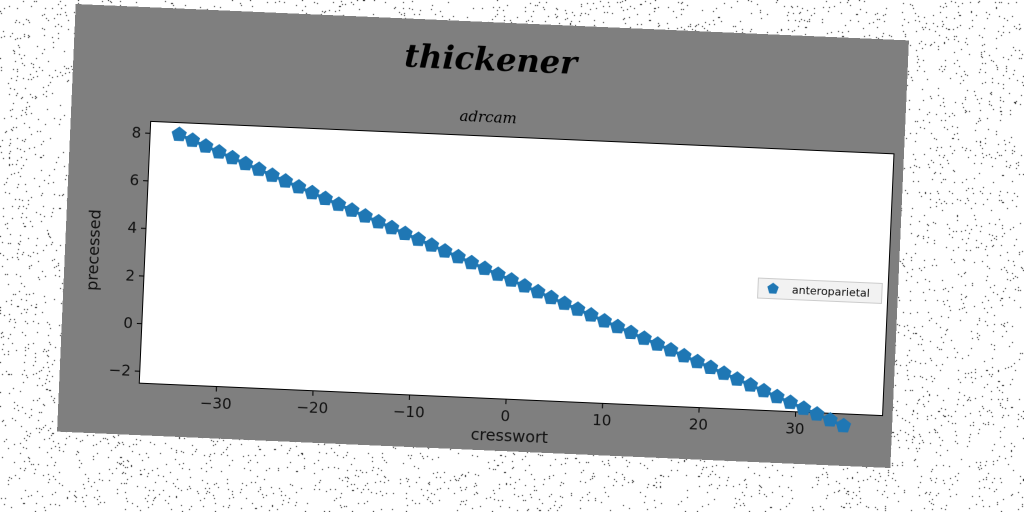 Image resolution: width=1024 pixels, height=512 pixels. I want to click on legend-box, so click(820, 290).